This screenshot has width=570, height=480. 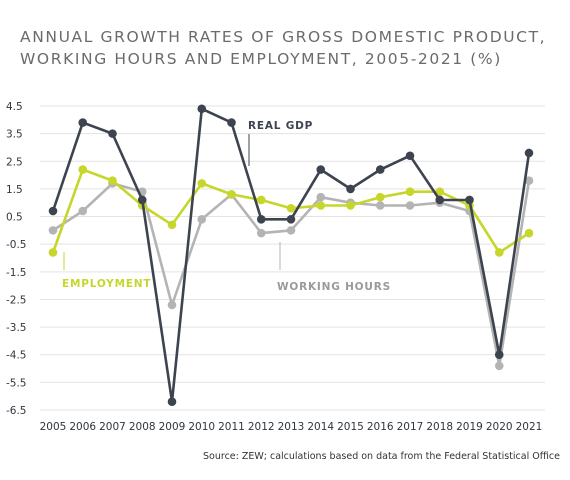 What do you see at coordinates (16, 328) in the screenshot?
I see `y-tick-label: -3.5` at bounding box center [16, 328].